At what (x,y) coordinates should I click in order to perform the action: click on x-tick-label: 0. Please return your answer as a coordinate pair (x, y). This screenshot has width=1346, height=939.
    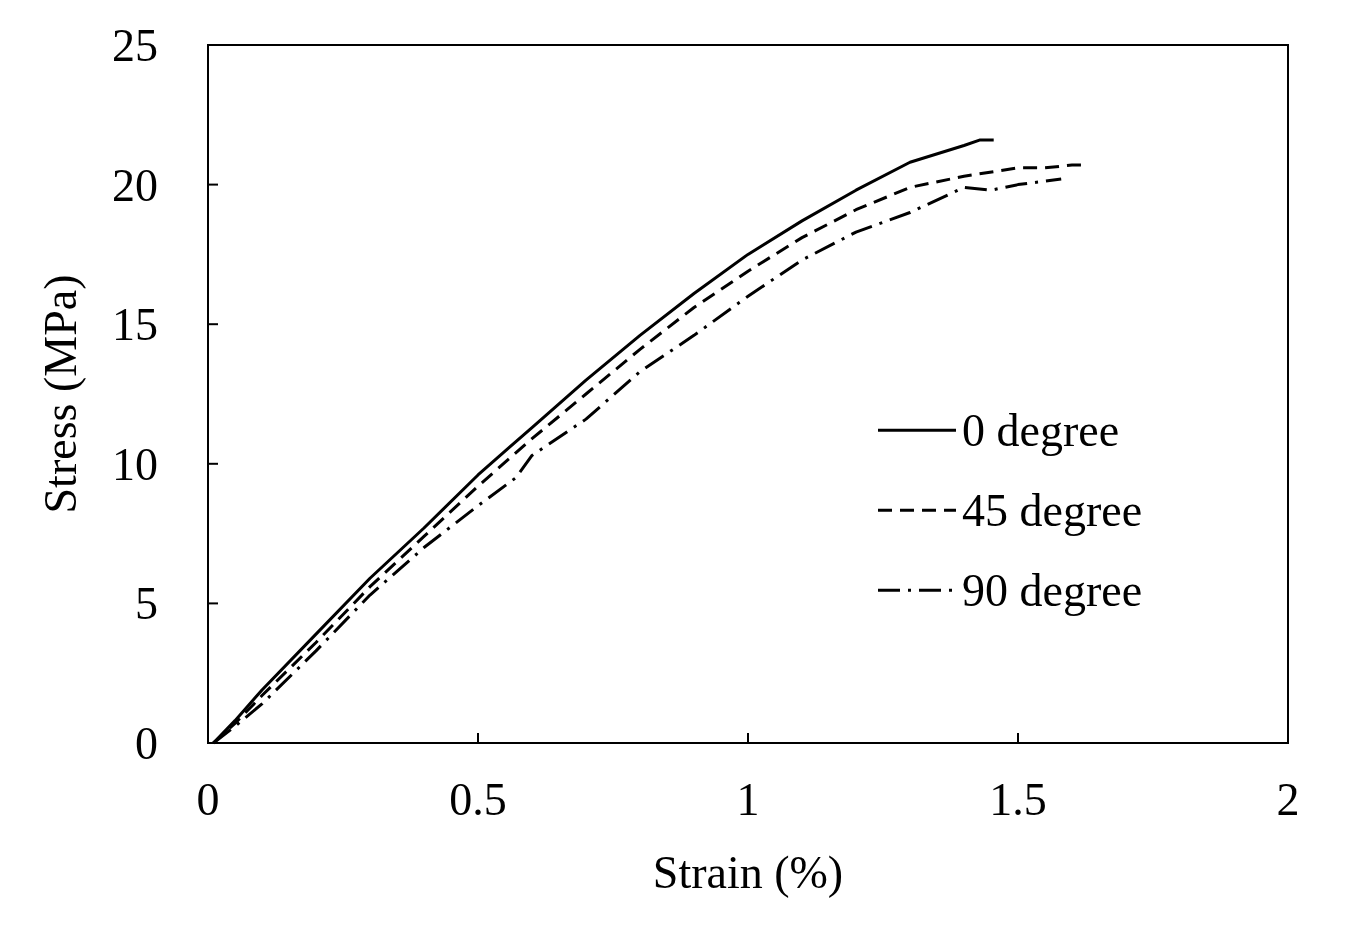
    Looking at the image, I should click on (208, 799).